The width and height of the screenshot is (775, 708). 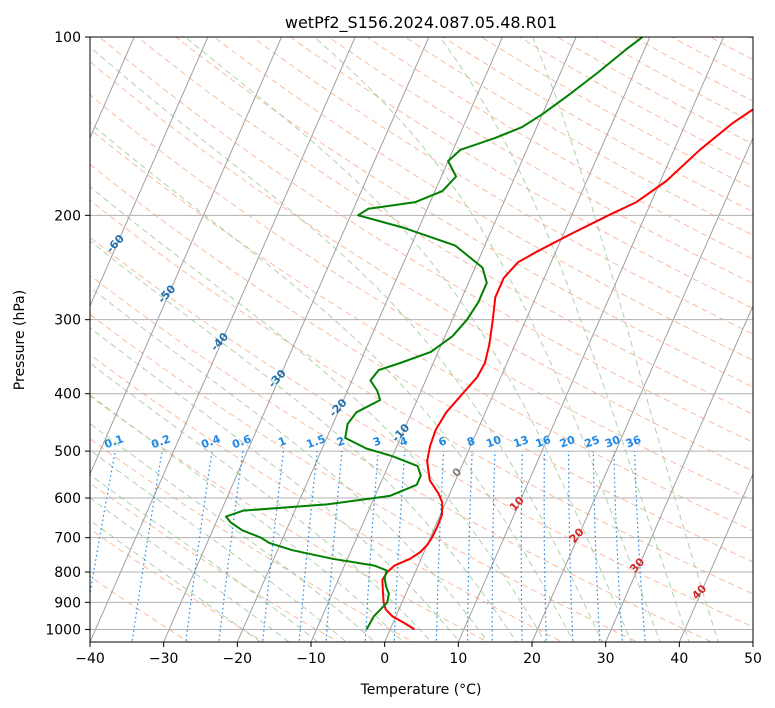 What do you see at coordinates (238, 659) in the screenshot?
I see `x-tick-label: −20` at bounding box center [238, 659].